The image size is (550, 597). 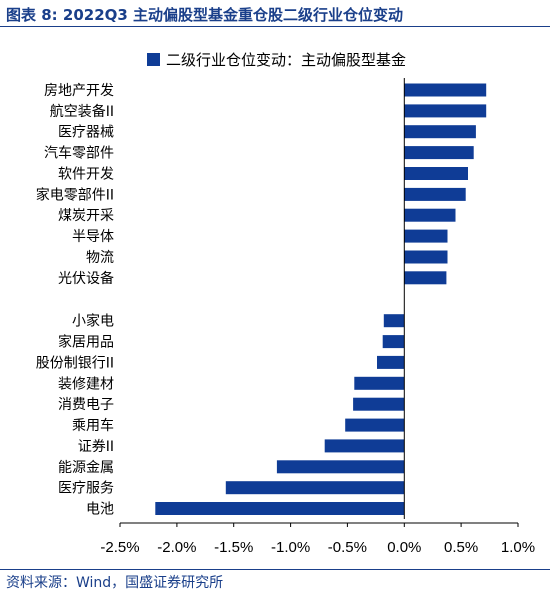 I want to click on category-label: 软件开发, so click(x=86, y=175).